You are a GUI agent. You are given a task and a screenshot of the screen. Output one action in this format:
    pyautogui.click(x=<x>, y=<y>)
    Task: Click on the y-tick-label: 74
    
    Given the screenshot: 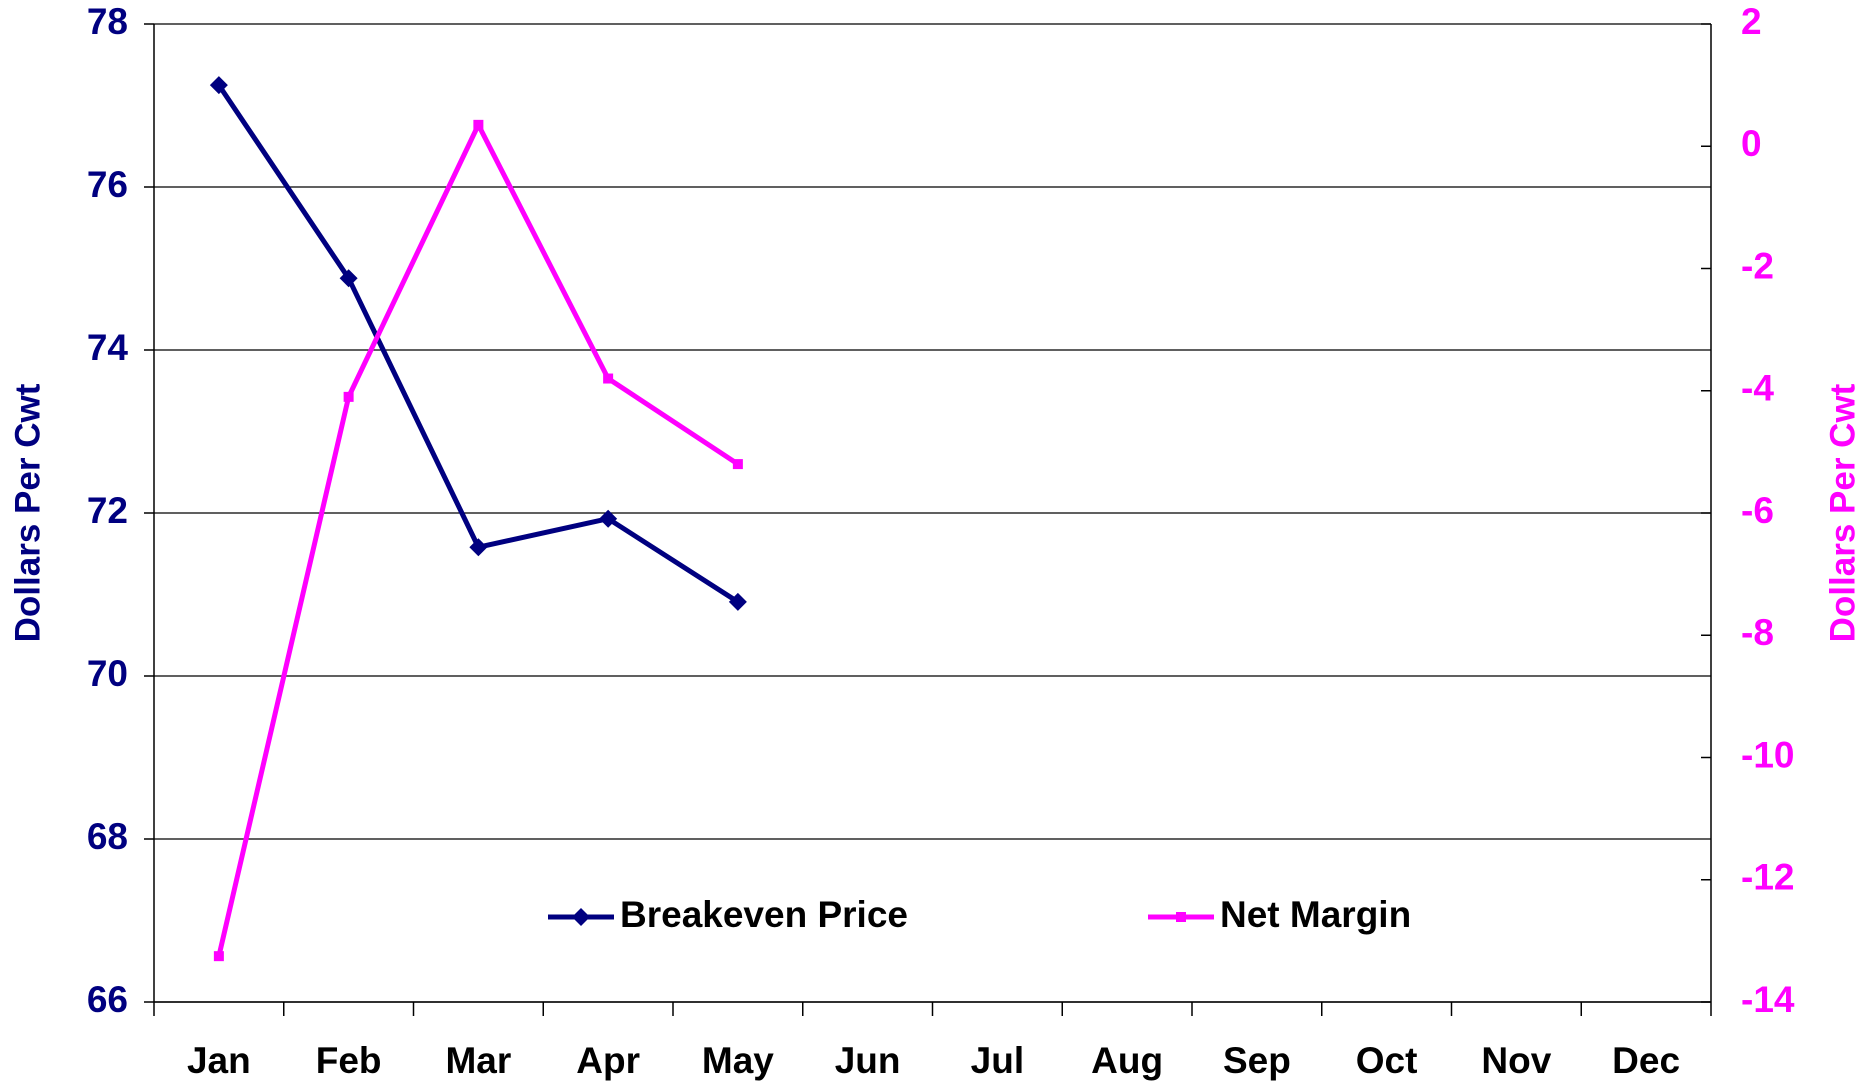 What is the action you would take?
    pyautogui.click(x=108, y=347)
    